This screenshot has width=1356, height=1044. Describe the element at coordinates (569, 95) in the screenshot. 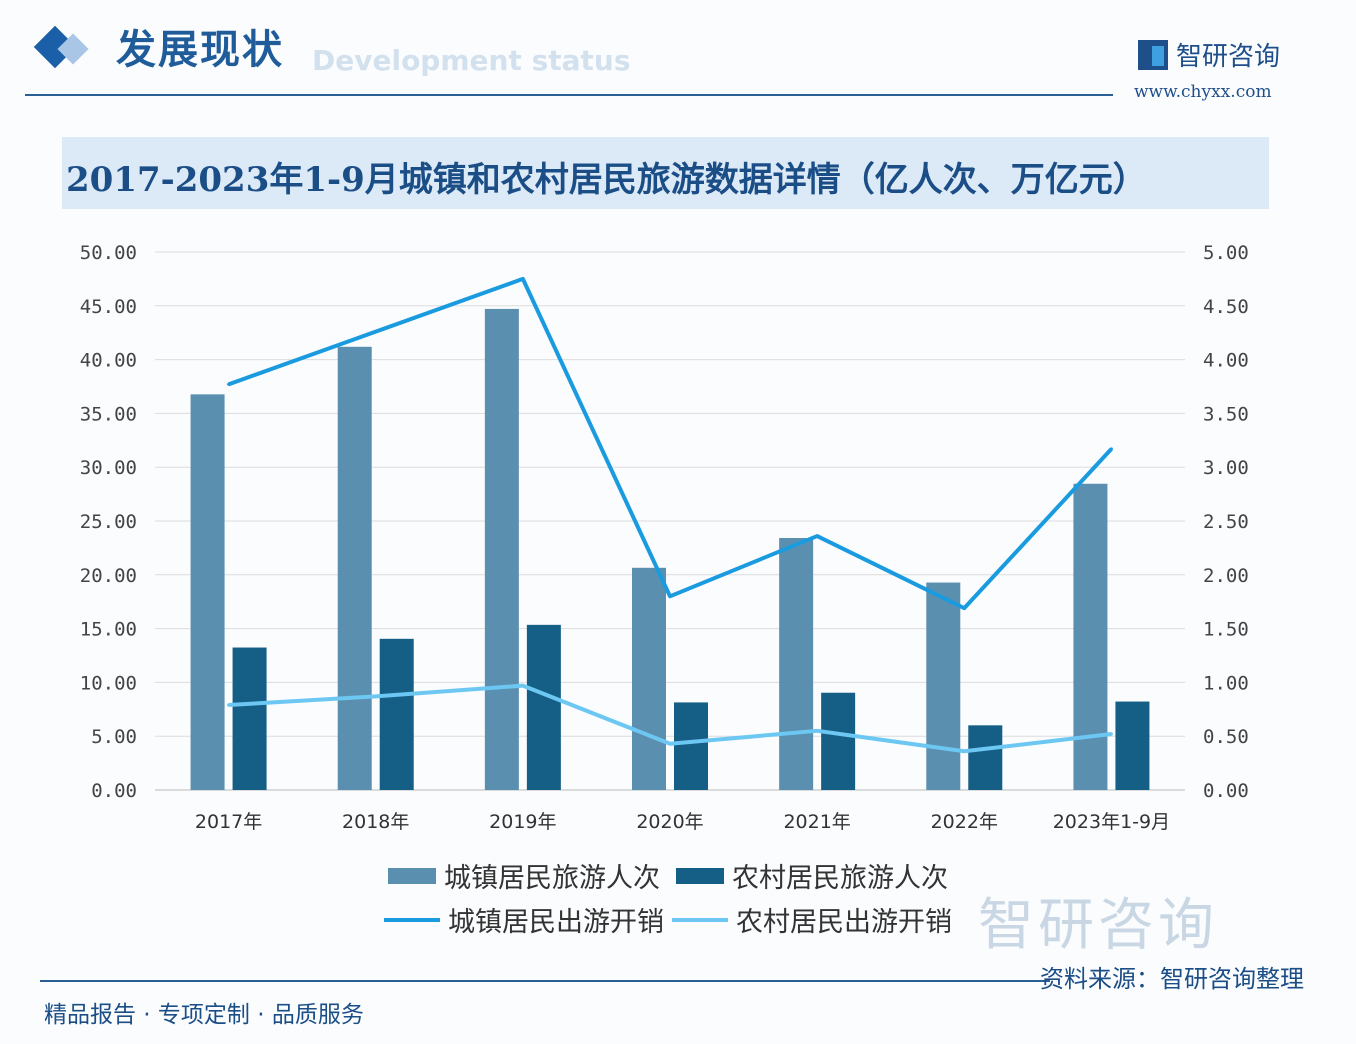

I see `header-divider` at that location.